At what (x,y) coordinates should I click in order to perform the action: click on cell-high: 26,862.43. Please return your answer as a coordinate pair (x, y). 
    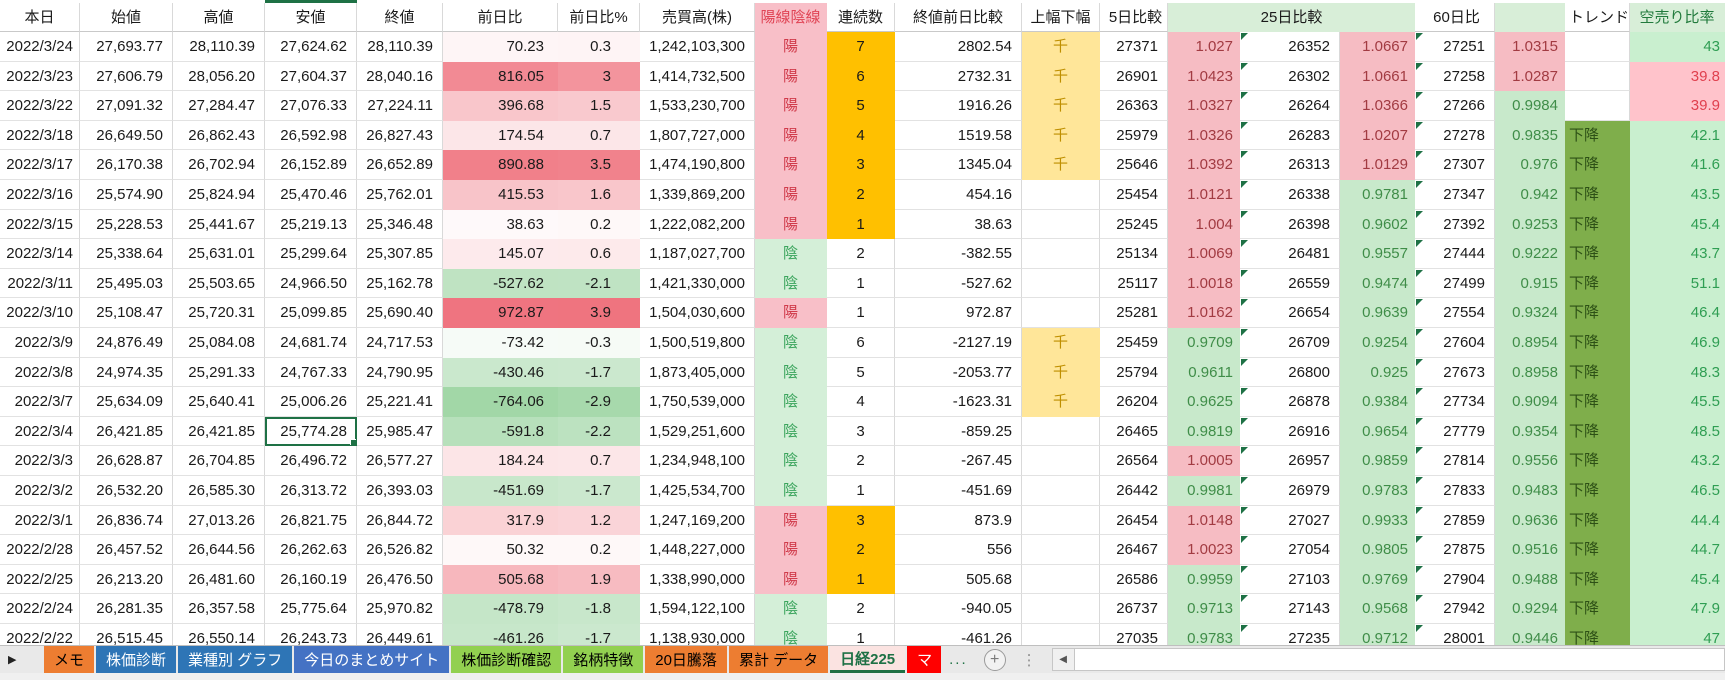
    Looking at the image, I should click on (219, 135).